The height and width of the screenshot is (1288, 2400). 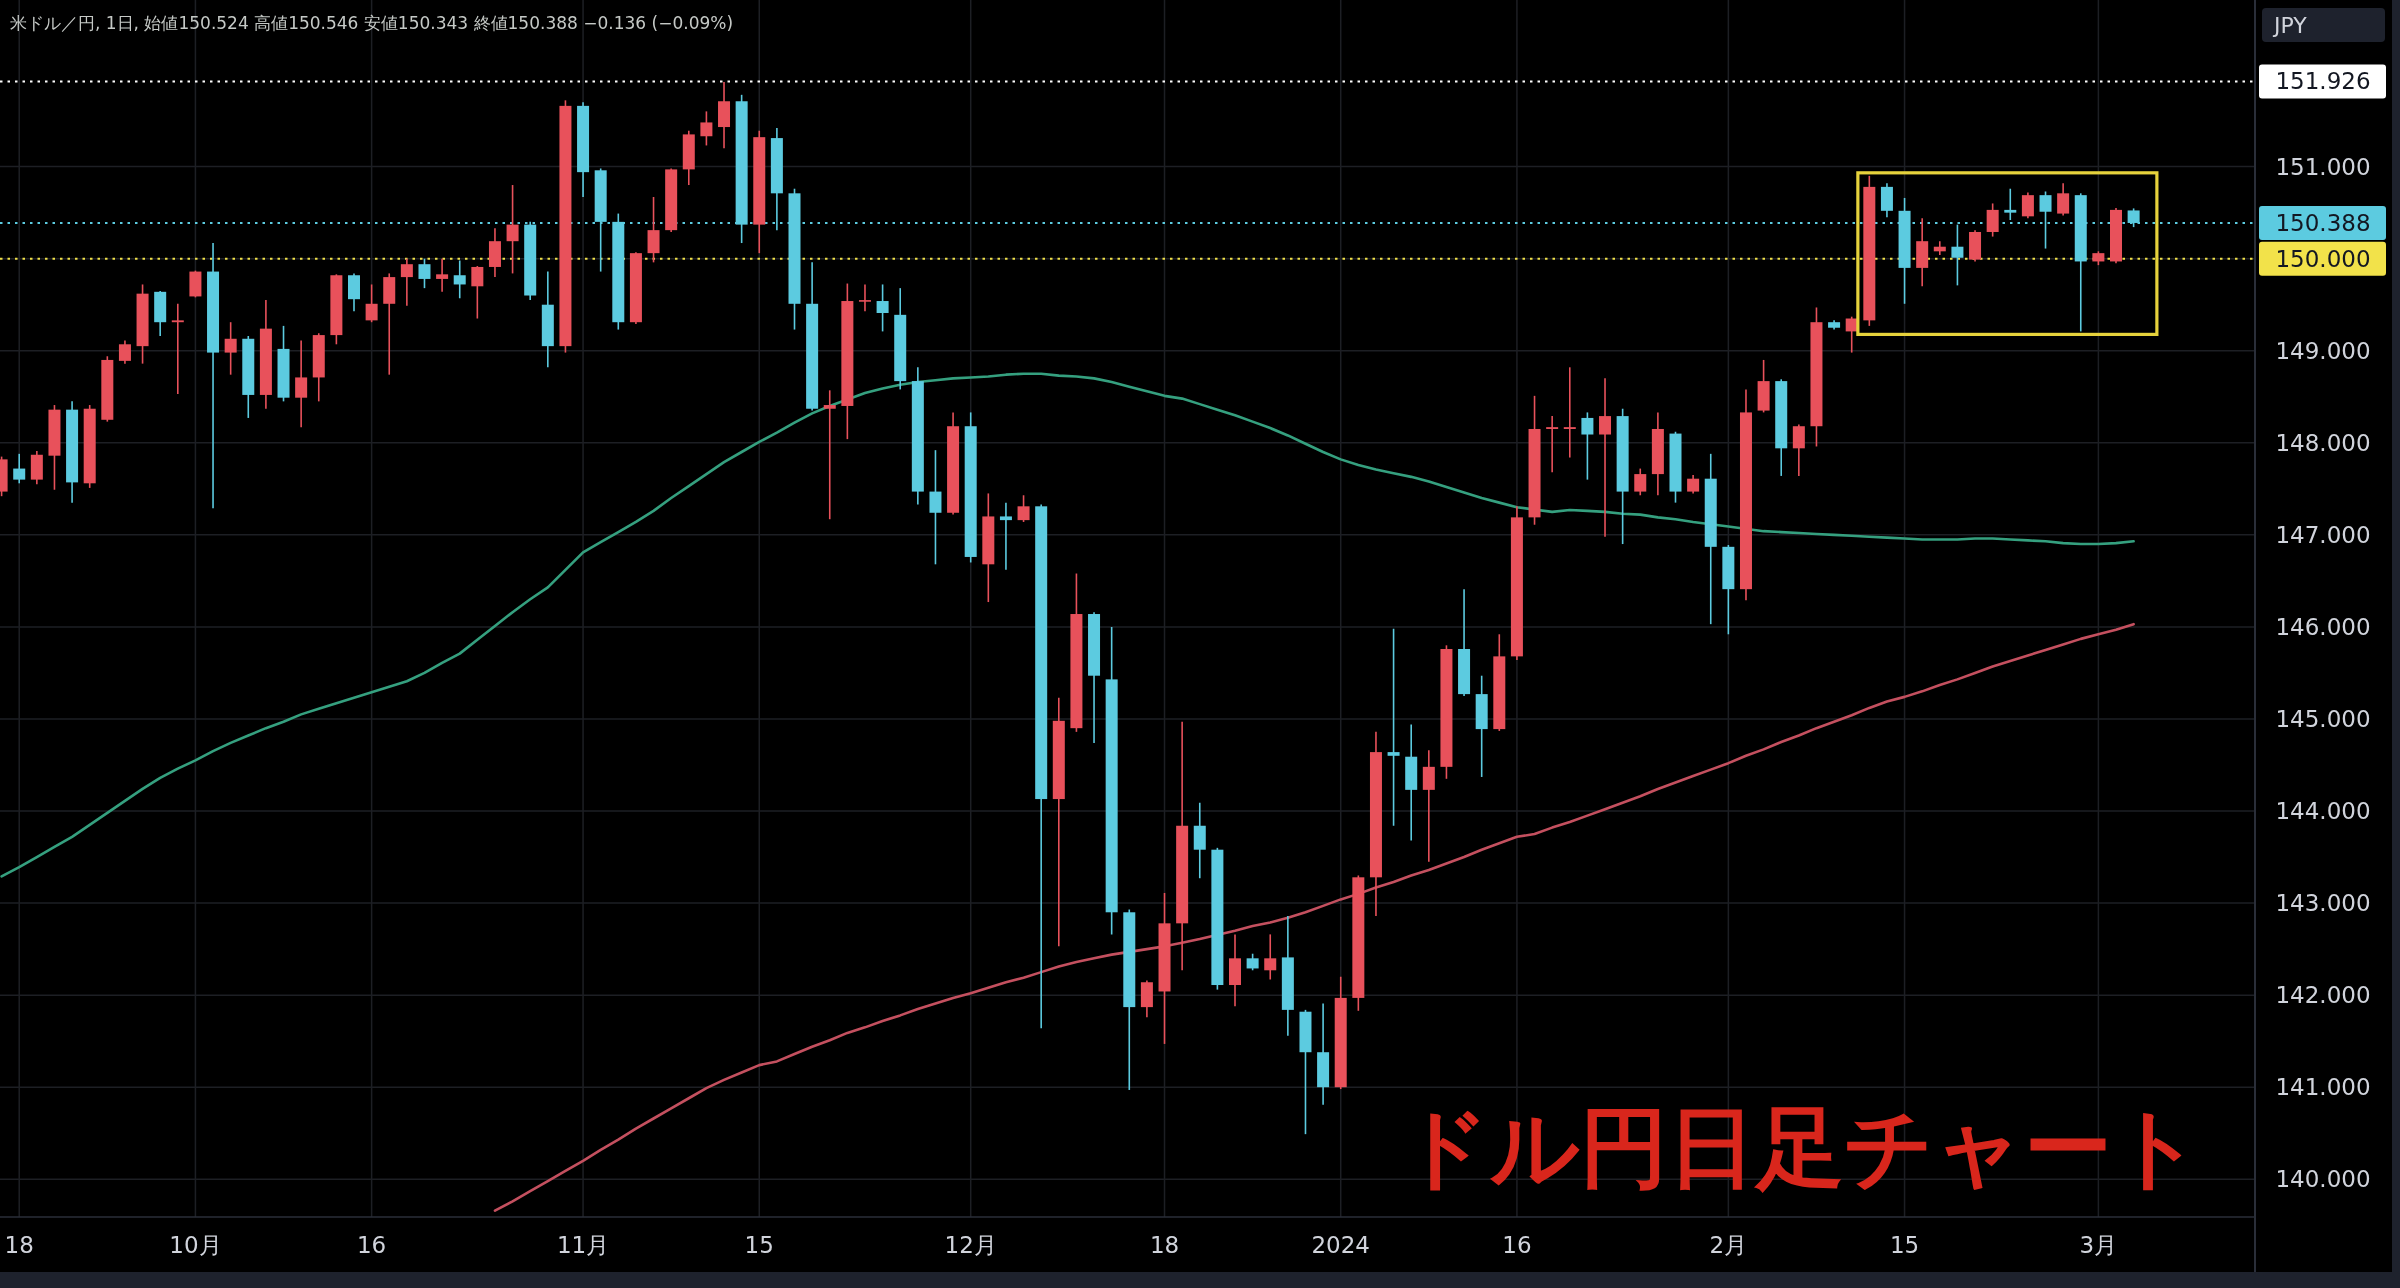 I want to click on y-tick-label: 149.000, so click(x=2323, y=350).